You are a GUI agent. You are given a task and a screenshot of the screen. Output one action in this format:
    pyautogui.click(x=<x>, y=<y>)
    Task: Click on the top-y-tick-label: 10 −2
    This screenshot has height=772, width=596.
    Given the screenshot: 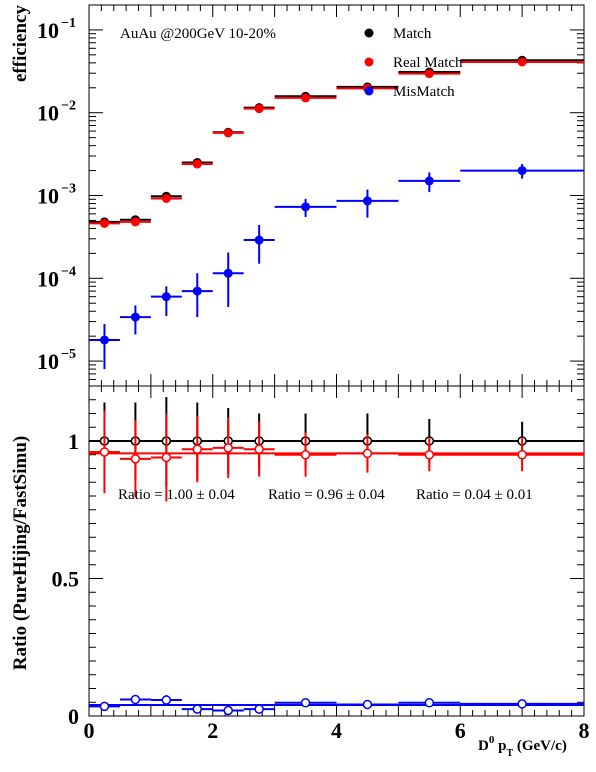 What is the action you would take?
    pyautogui.click(x=56, y=112)
    